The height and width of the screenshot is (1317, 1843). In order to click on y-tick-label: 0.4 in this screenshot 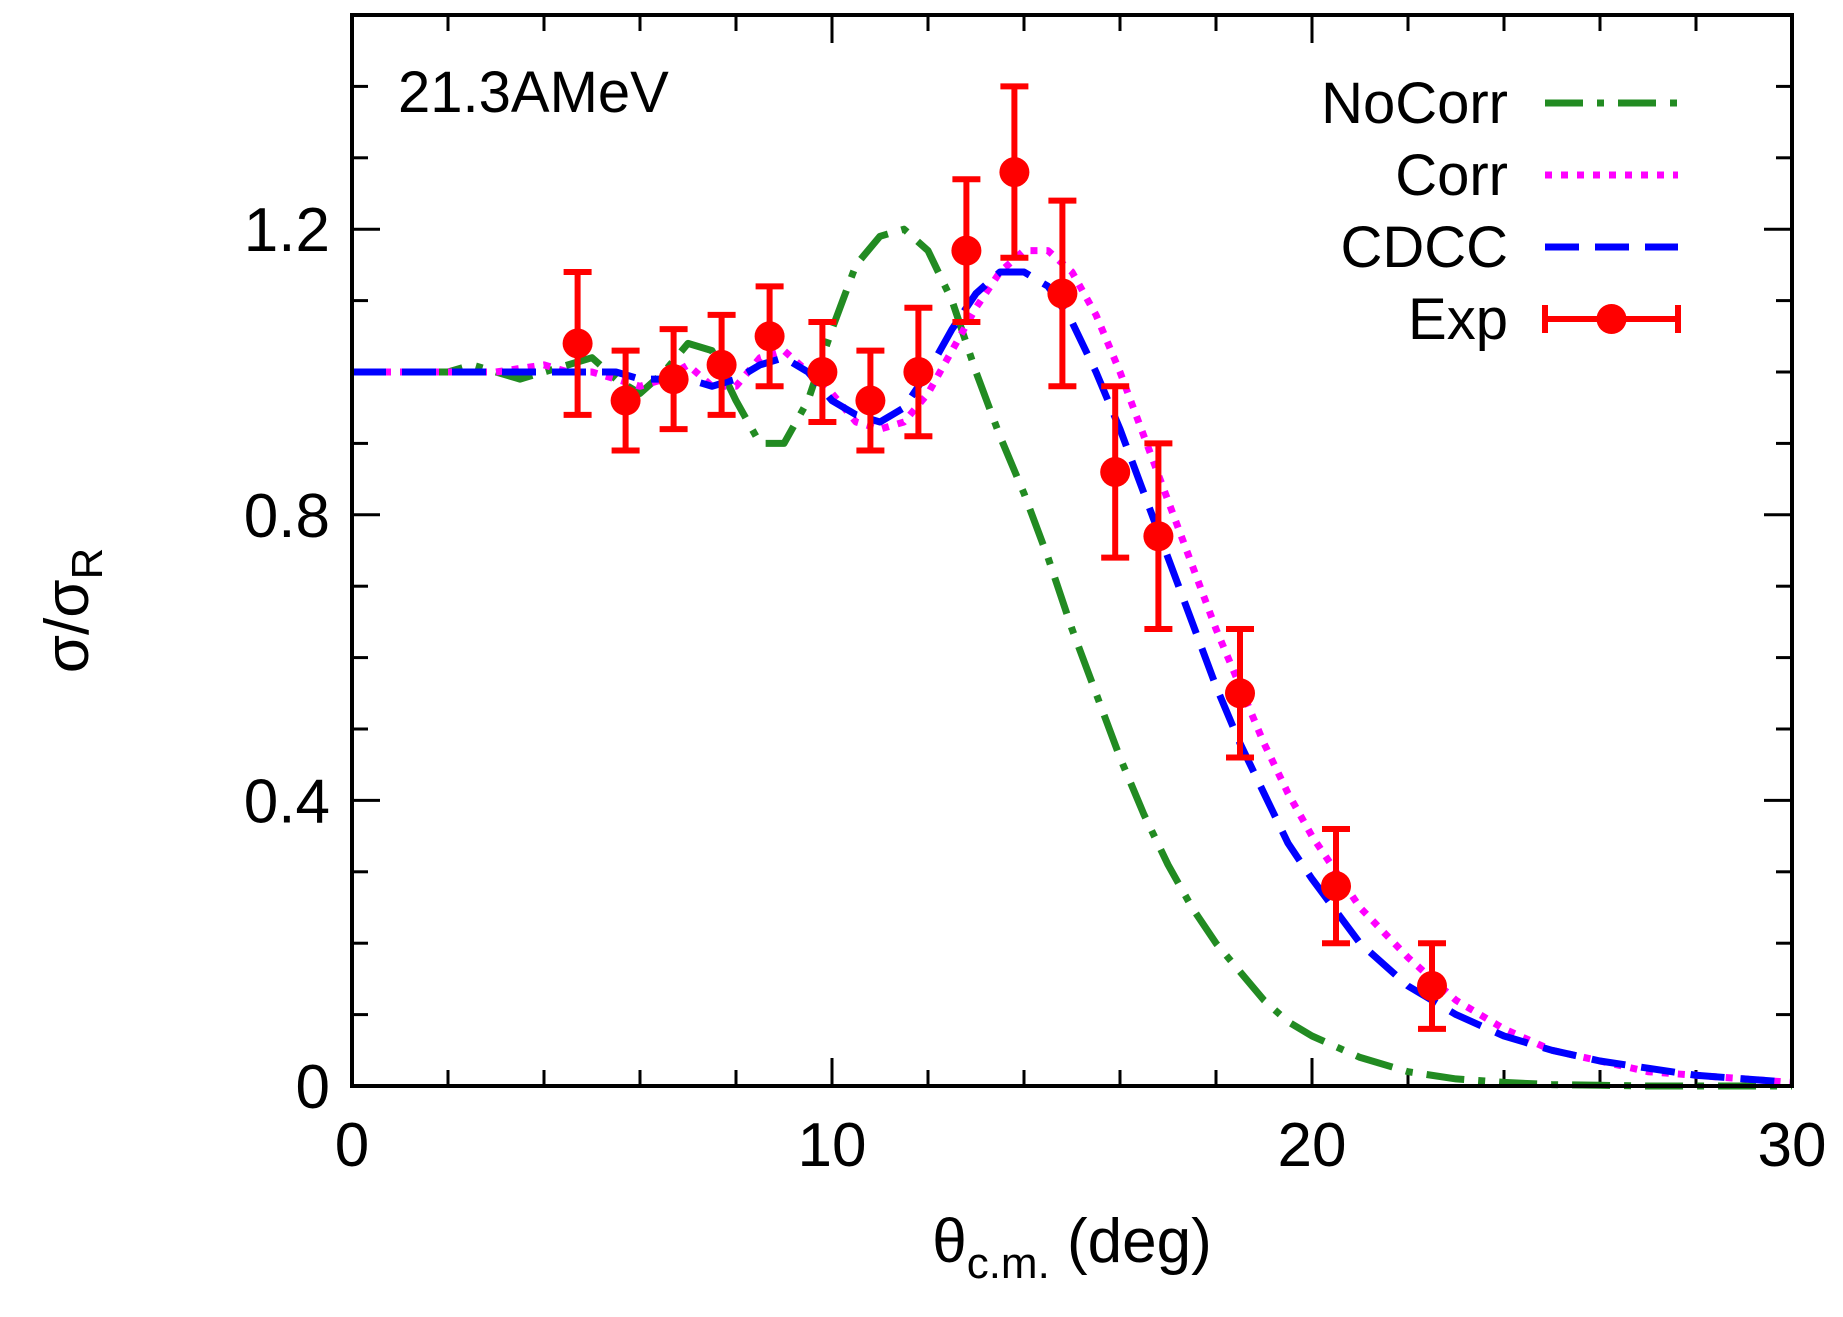, I will do `click(287, 801)`.